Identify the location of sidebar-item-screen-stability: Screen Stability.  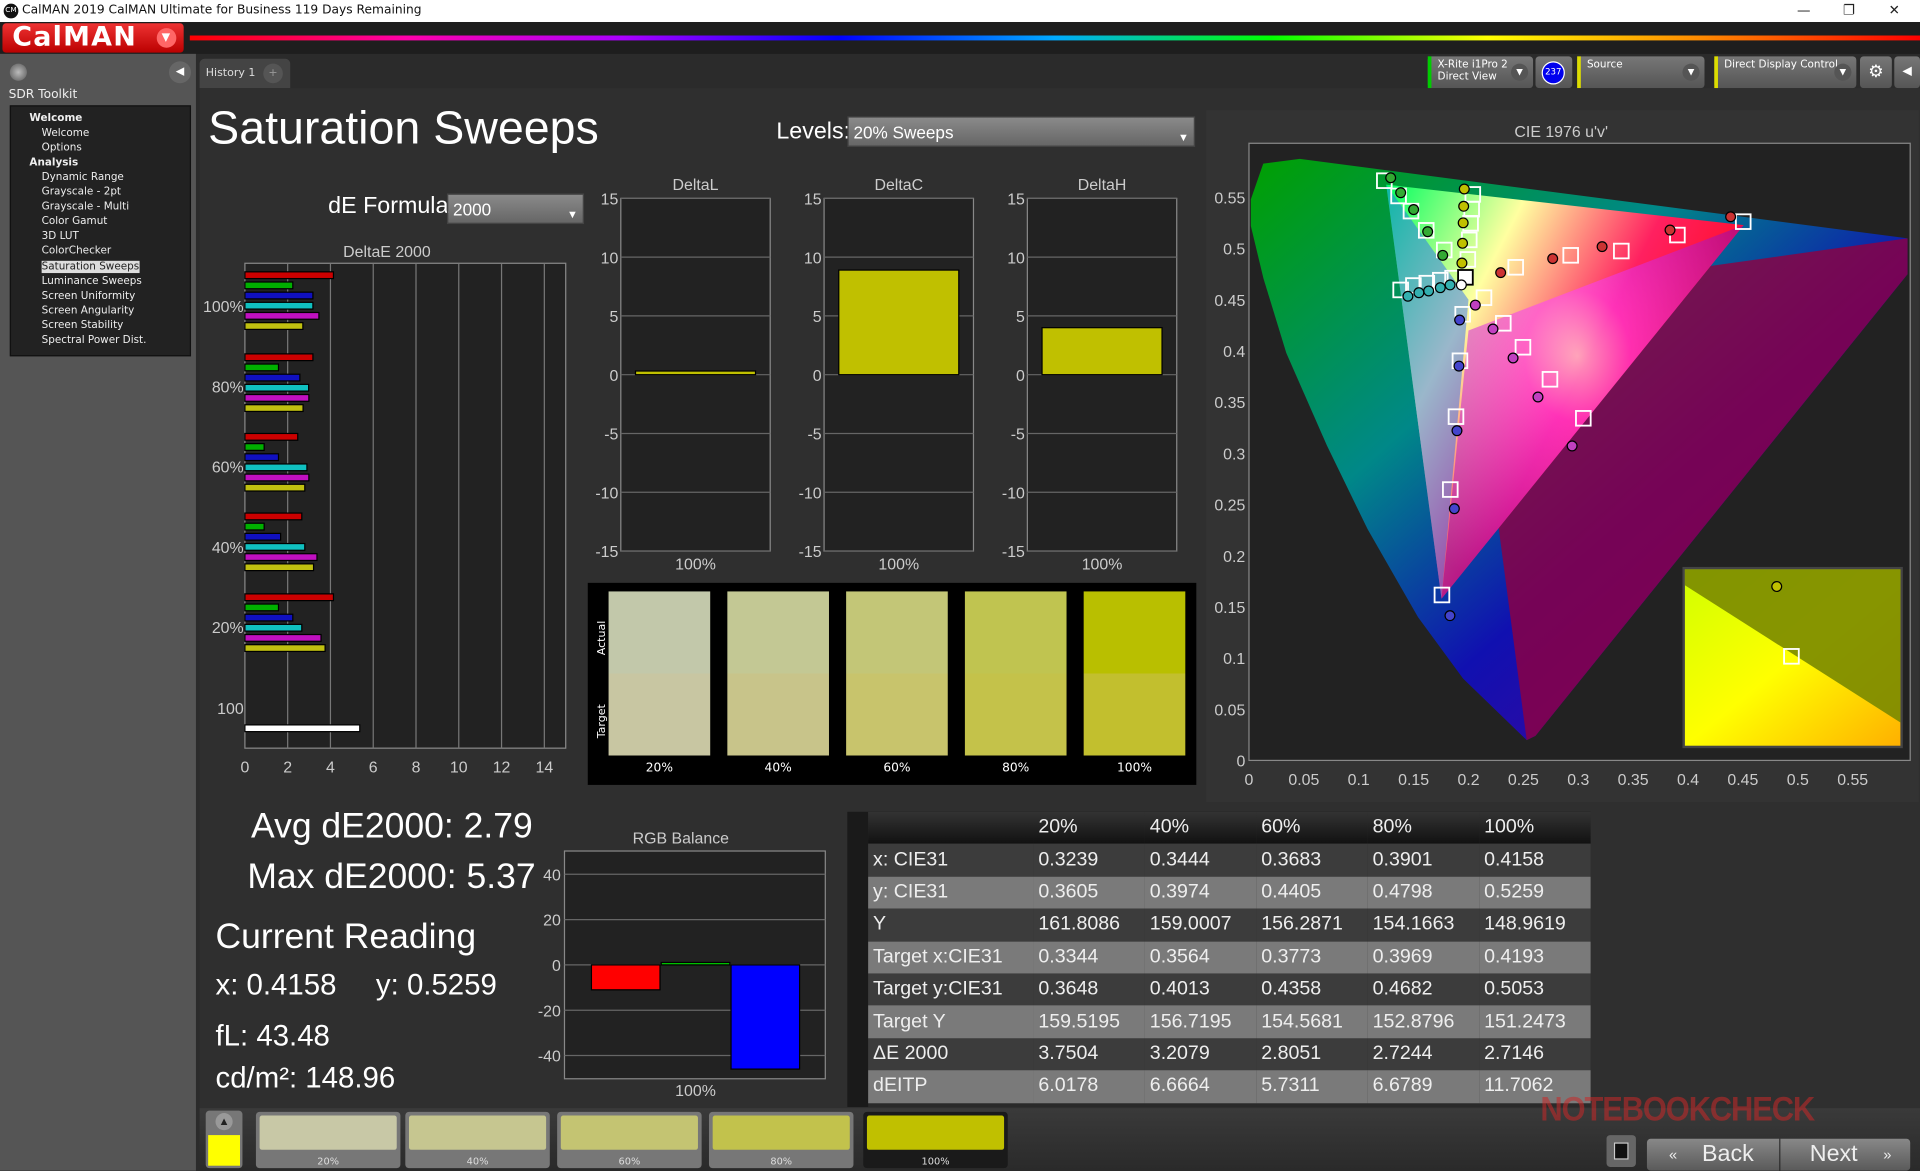
(82, 325).